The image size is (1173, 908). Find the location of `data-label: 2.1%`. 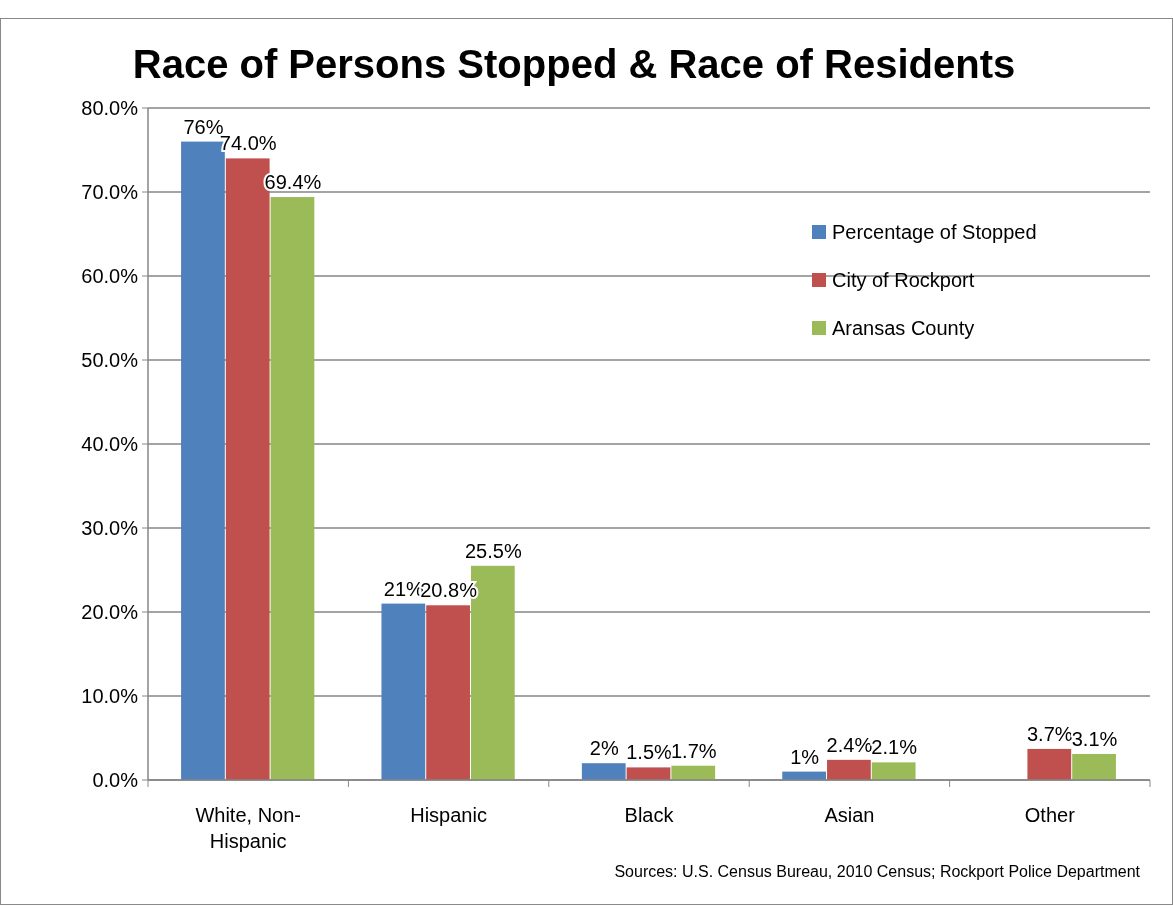

data-label: 2.1% is located at coordinates (894, 747).